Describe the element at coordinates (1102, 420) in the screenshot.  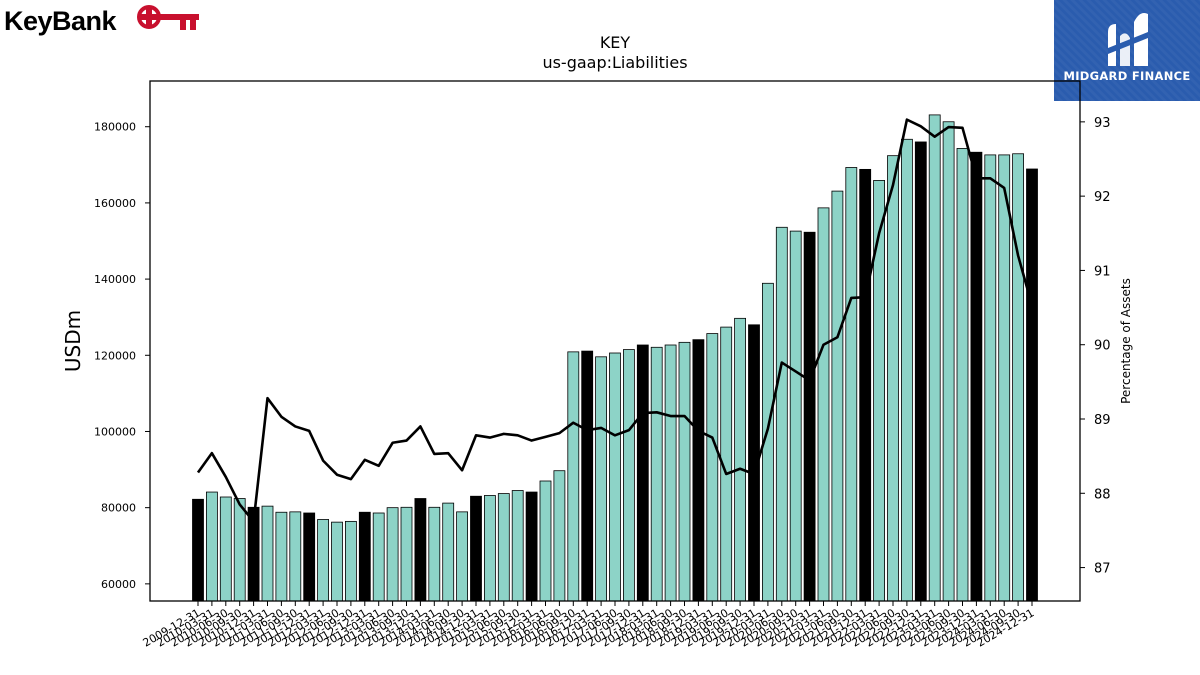
I see `y2-tick-label: 89` at that location.